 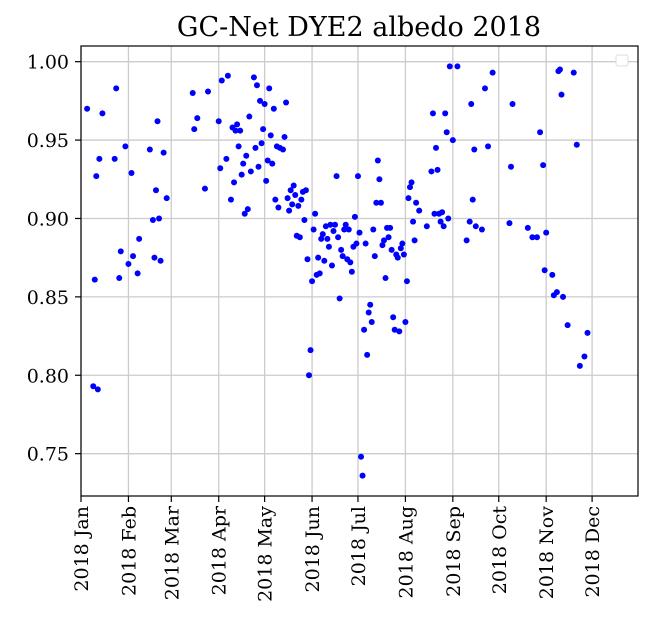 What do you see at coordinates (82, 549) in the screenshot?
I see `x-tick-label: 2018 Jan` at bounding box center [82, 549].